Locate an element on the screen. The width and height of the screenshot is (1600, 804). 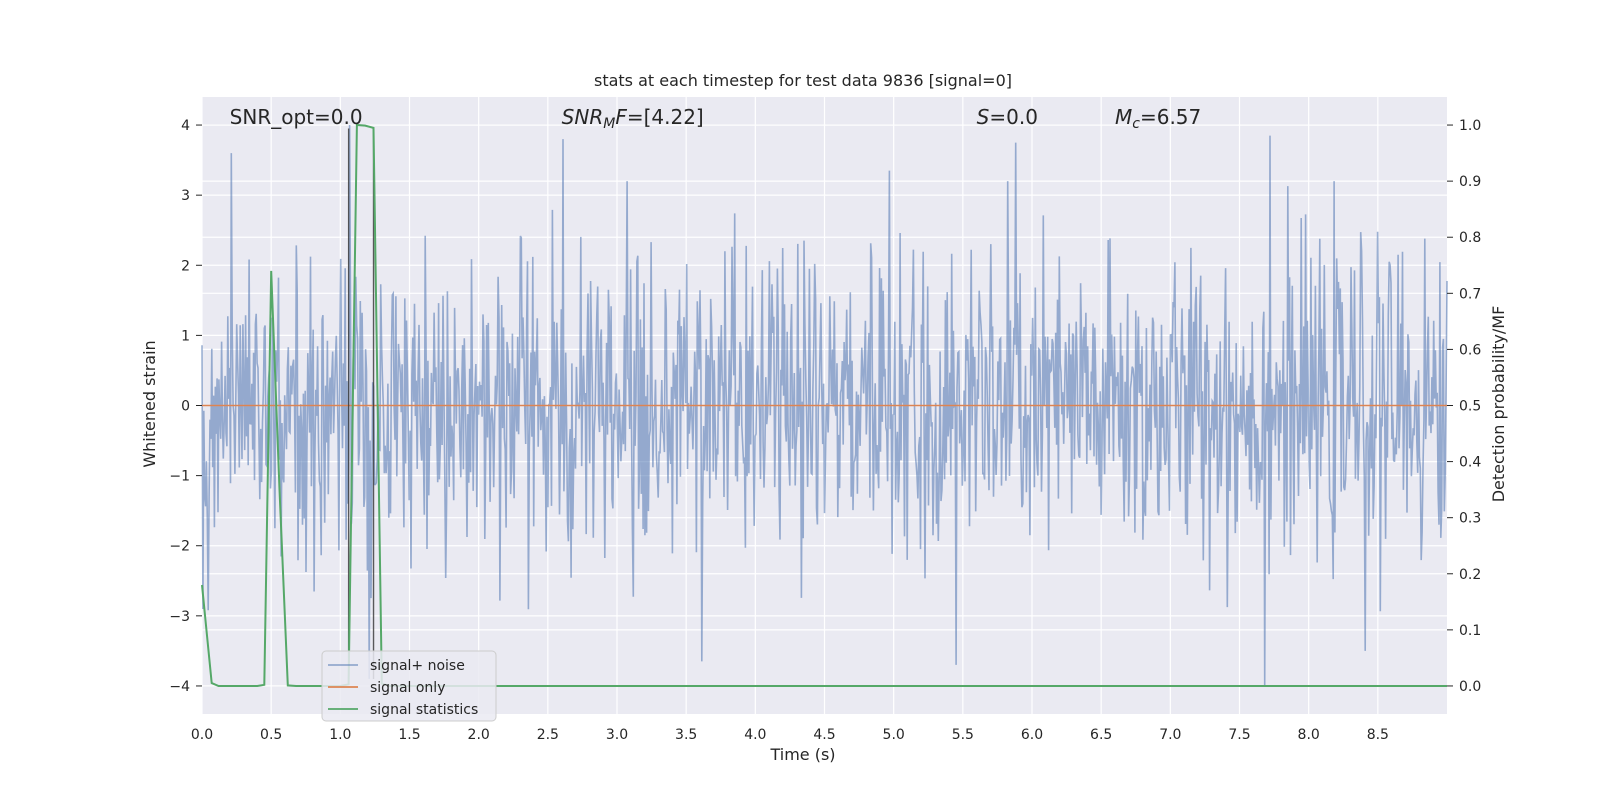
y-tick-label: −1 is located at coordinates (179, 477).